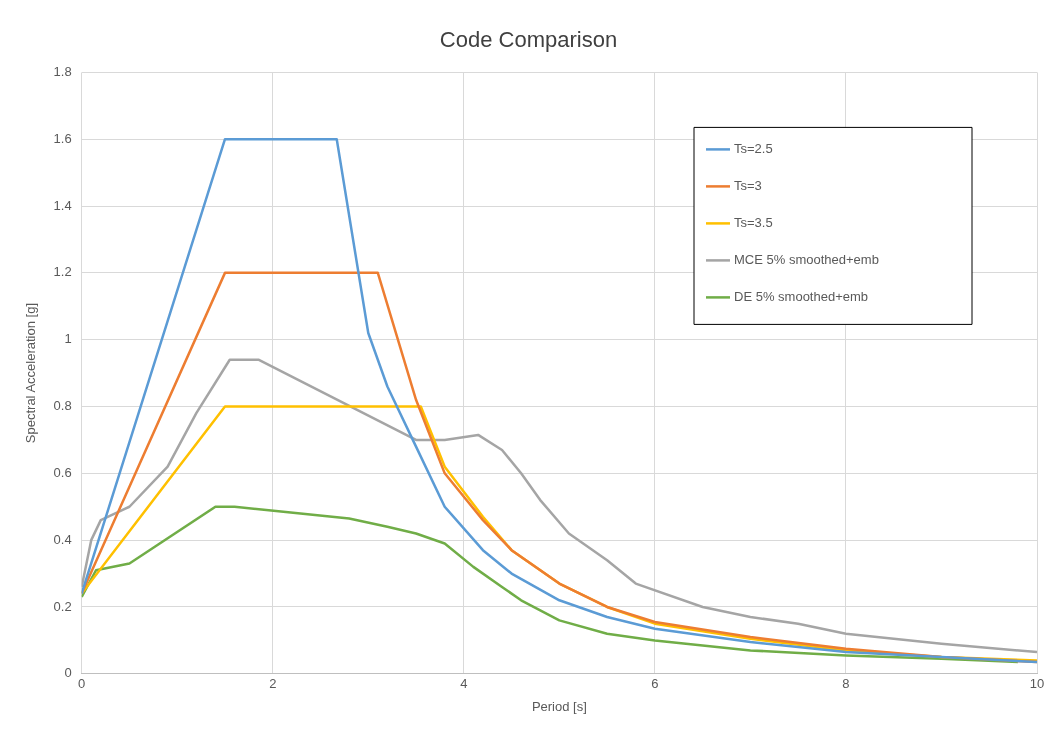 Image resolution: width=1052 pixels, height=729 pixels. Describe the element at coordinates (748, 185) in the screenshot. I see `legend-label: Ts=3` at that location.